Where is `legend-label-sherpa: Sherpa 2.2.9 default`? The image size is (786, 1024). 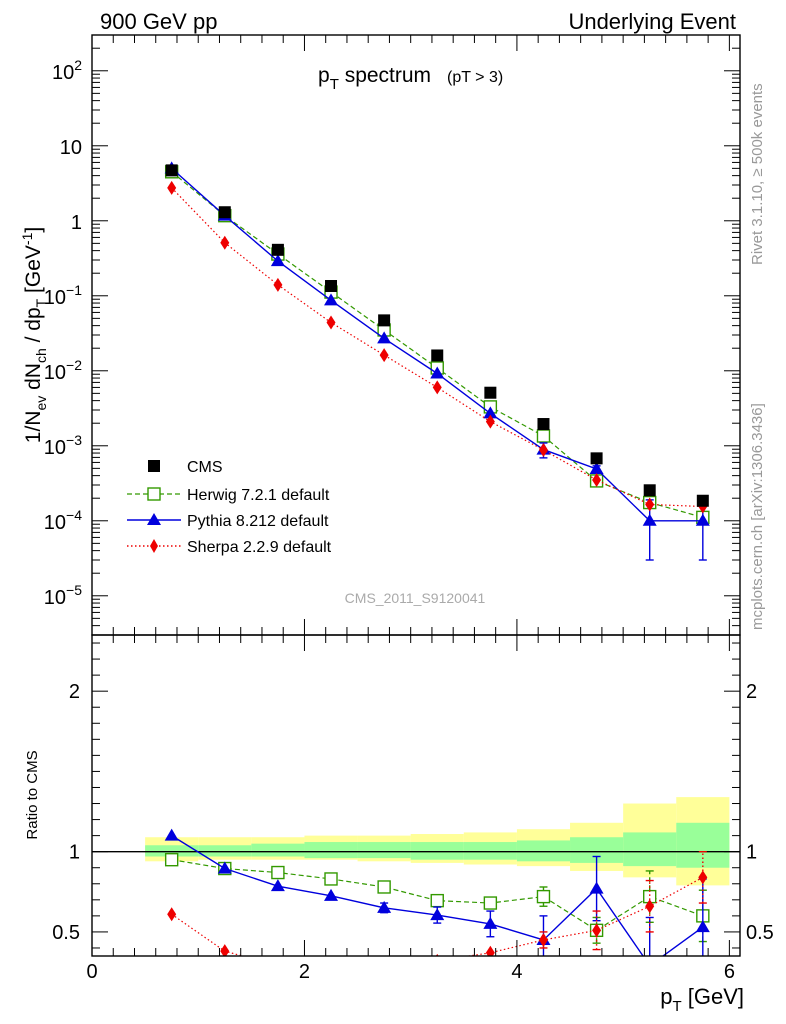 legend-label-sherpa: Sherpa 2.2.9 default is located at coordinates (259, 547).